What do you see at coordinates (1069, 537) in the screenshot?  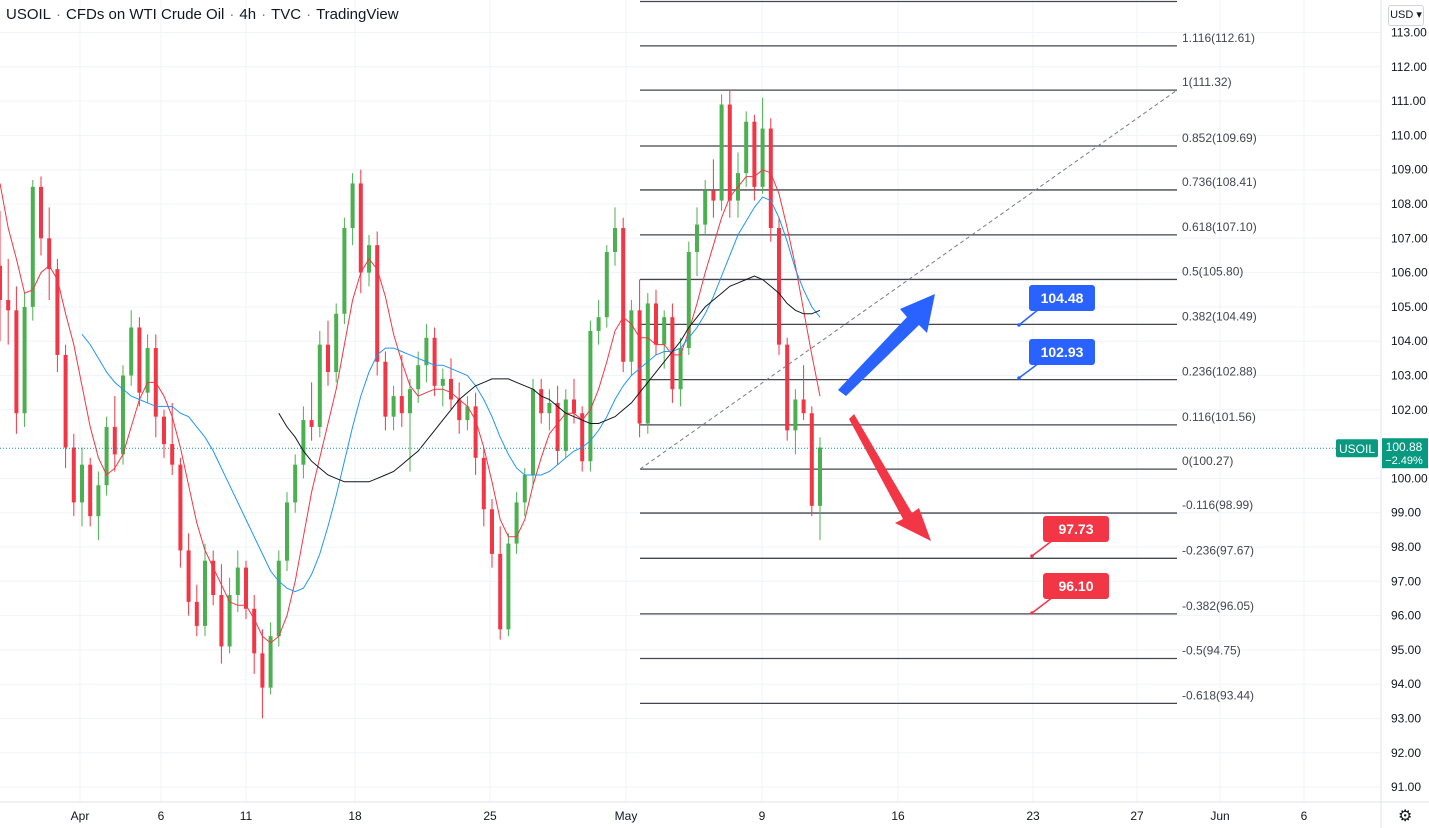 I see `price-target-label: 97.73` at bounding box center [1069, 537].